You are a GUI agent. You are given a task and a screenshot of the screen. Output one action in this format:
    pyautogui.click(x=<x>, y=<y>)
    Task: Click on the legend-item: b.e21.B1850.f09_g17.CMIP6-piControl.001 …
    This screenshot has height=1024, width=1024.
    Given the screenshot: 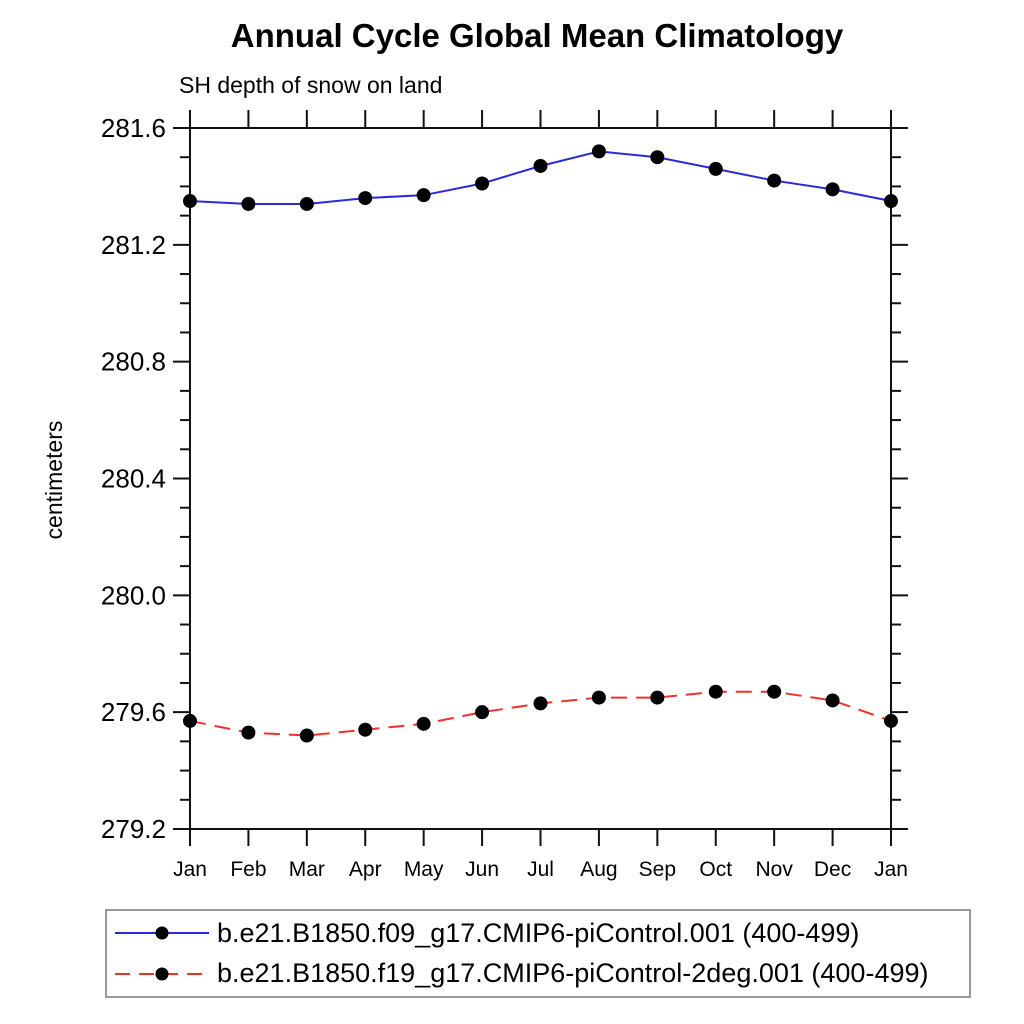 What is the action you would take?
    pyautogui.click(x=538, y=933)
    